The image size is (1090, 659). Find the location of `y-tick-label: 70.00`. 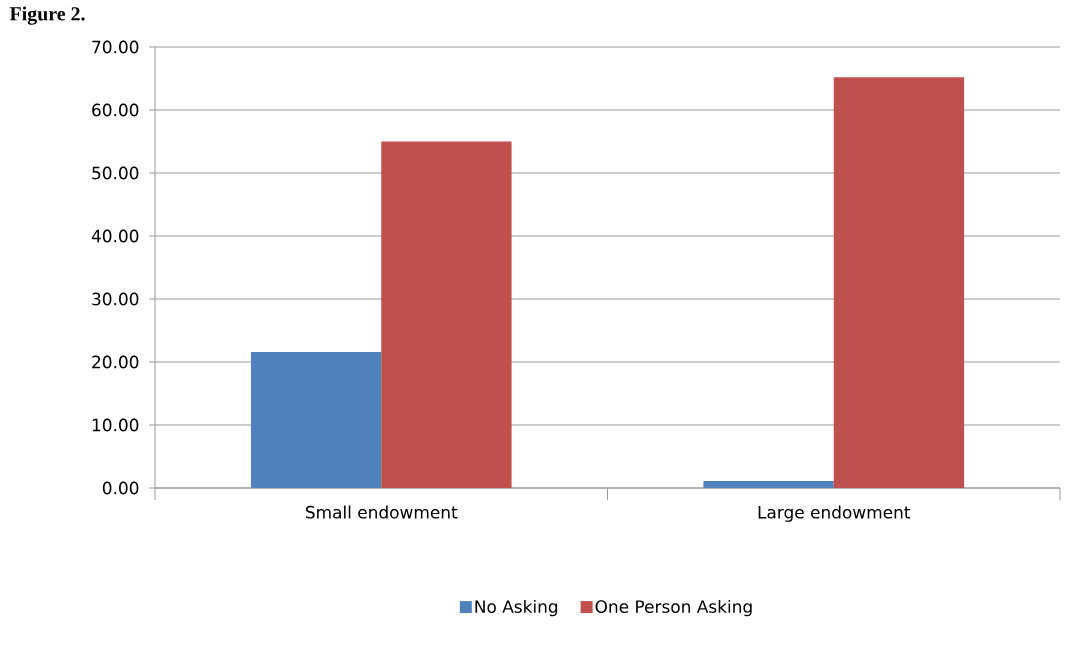

y-tick-label: 70.00 is located at coordinates (115, 47).